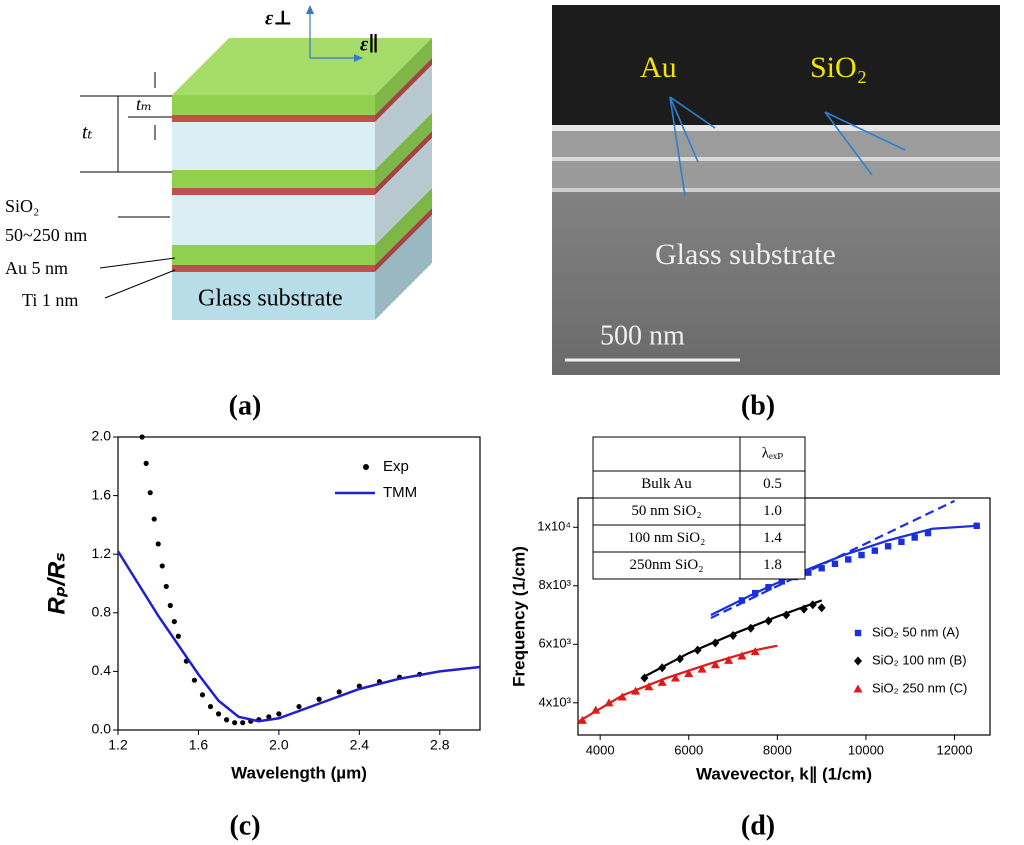 This screenshot has height=845, width=1024. I want to click on sem-glass: Glass substrate, so click(745, 254).